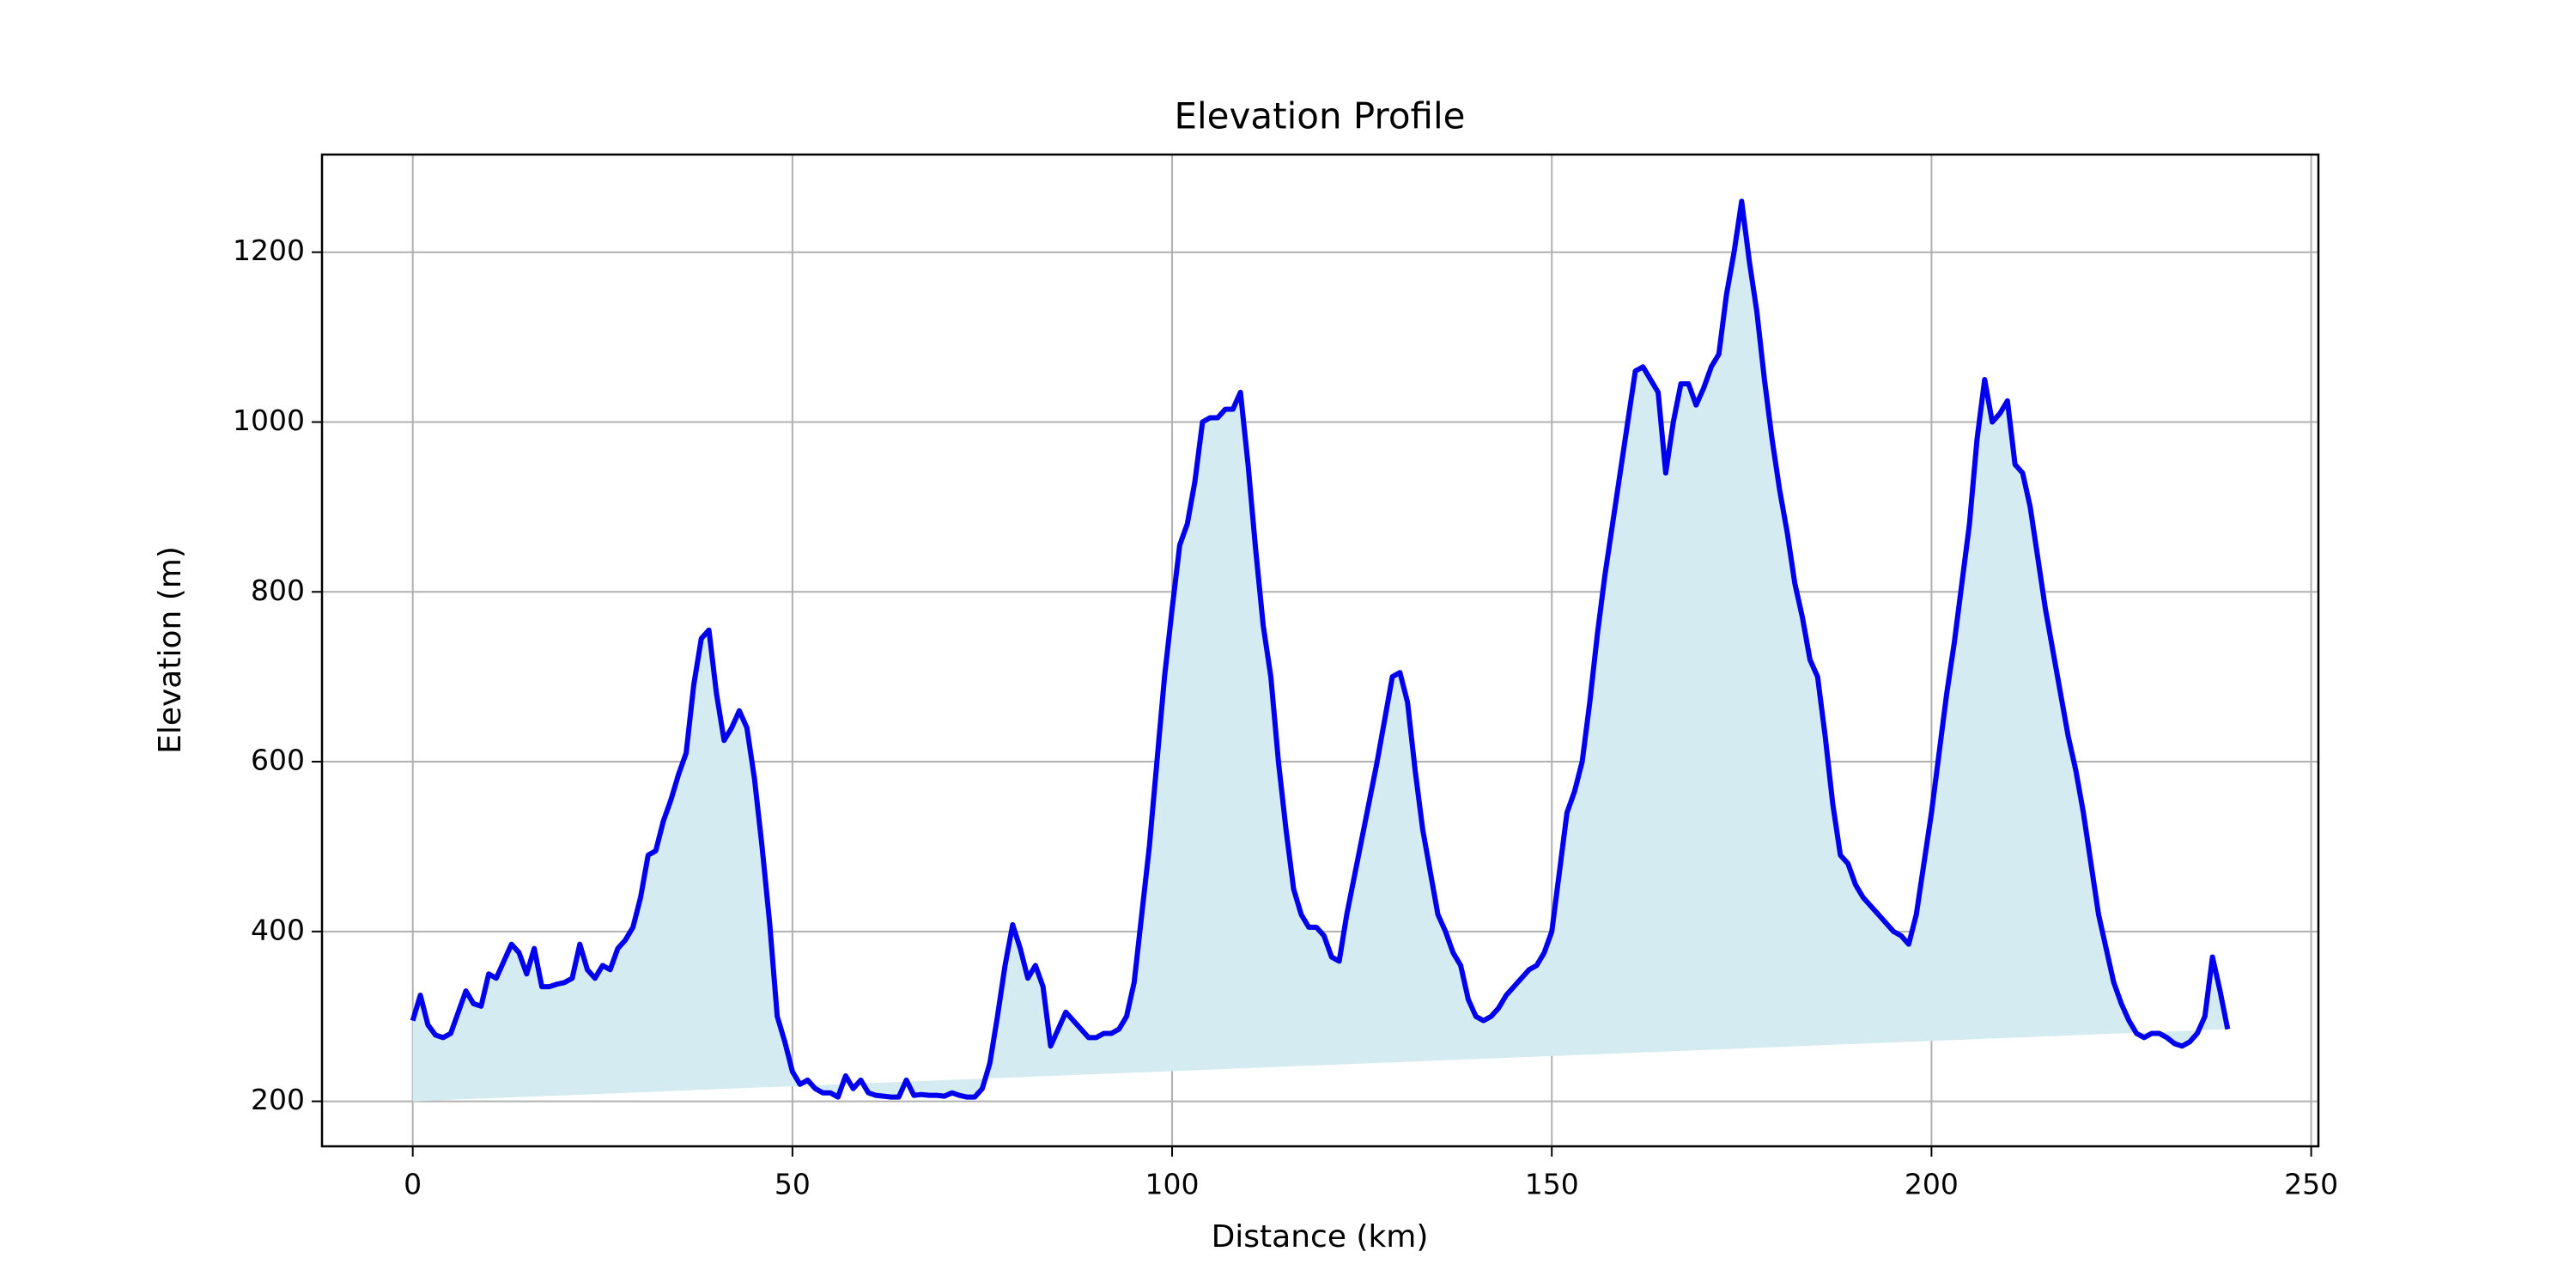 The image size is (2576, 1288). I want to click on x-tick-label: 0, so click(413, 1184).